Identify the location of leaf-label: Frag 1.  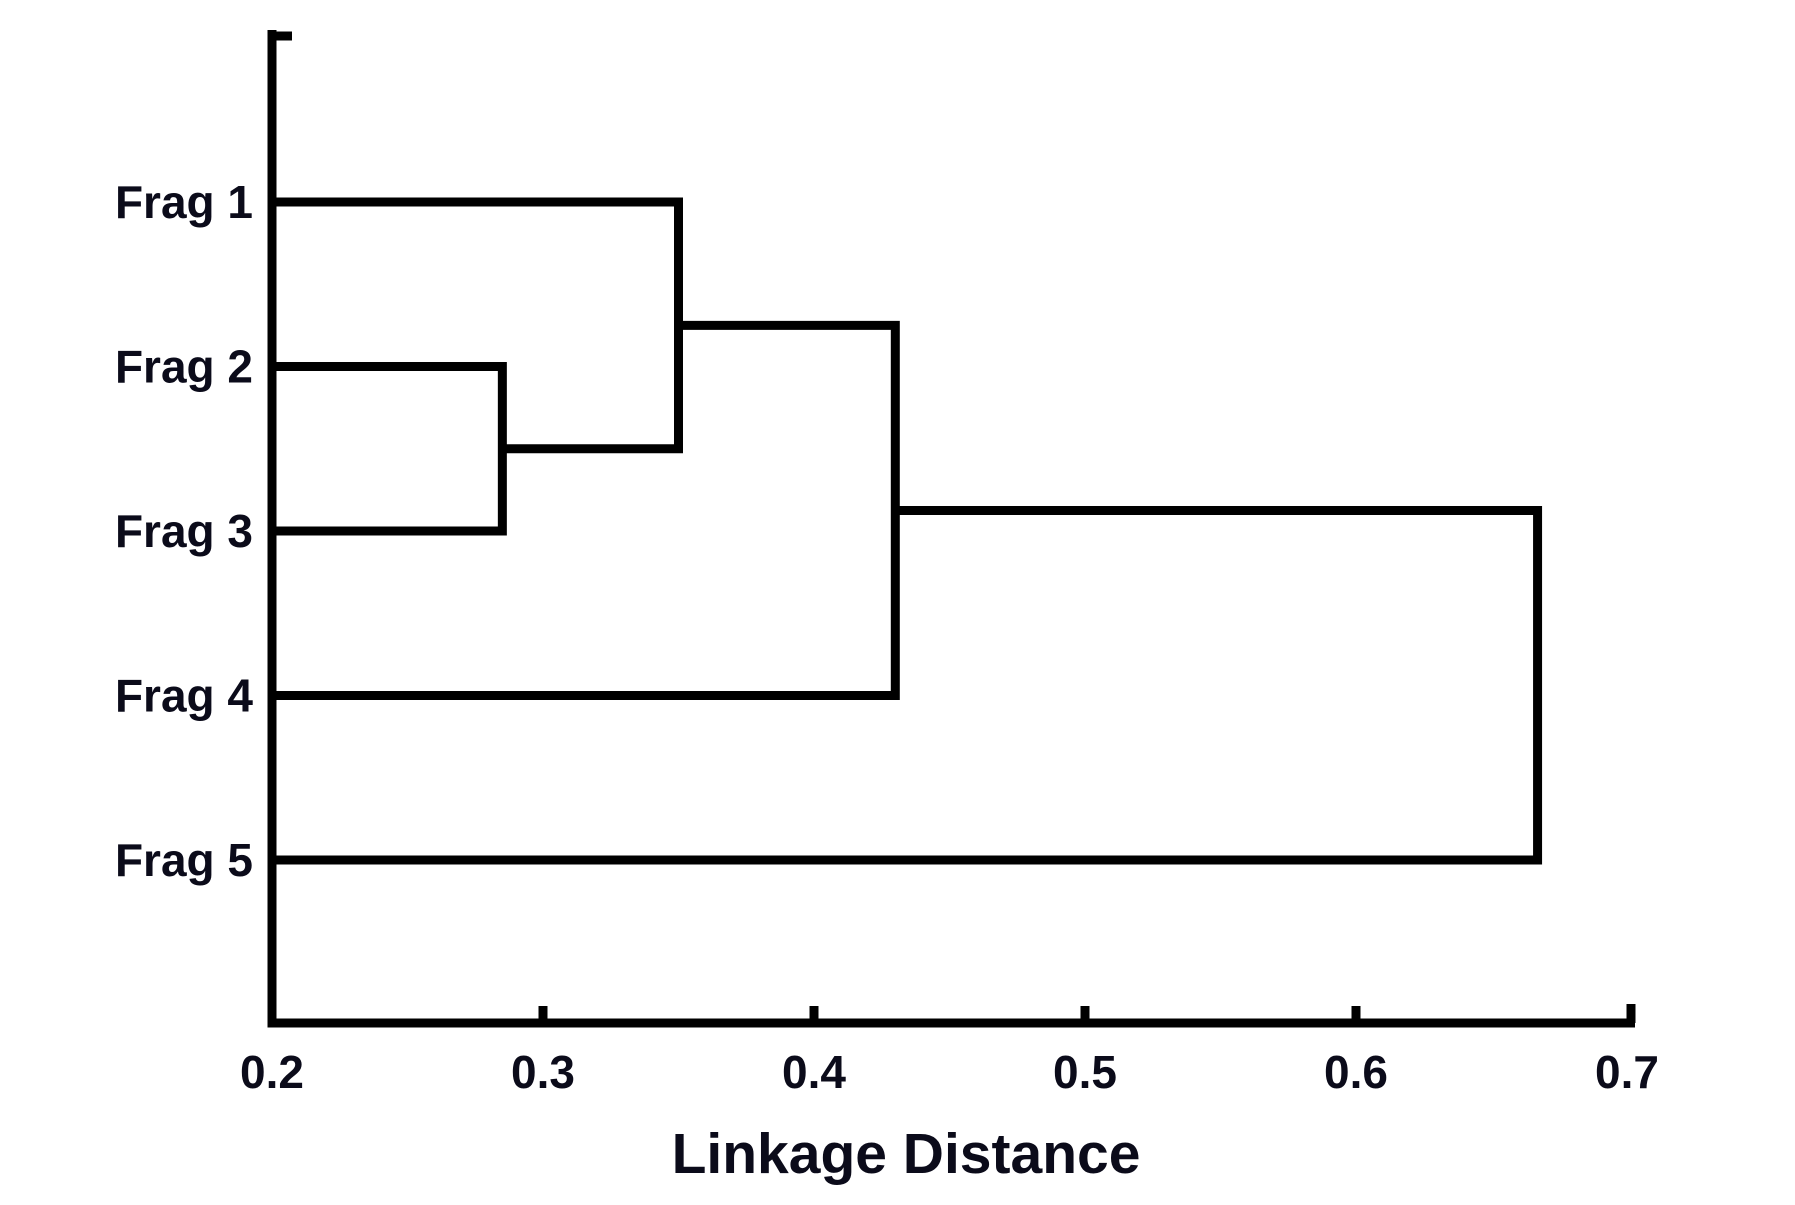
(184, 202).